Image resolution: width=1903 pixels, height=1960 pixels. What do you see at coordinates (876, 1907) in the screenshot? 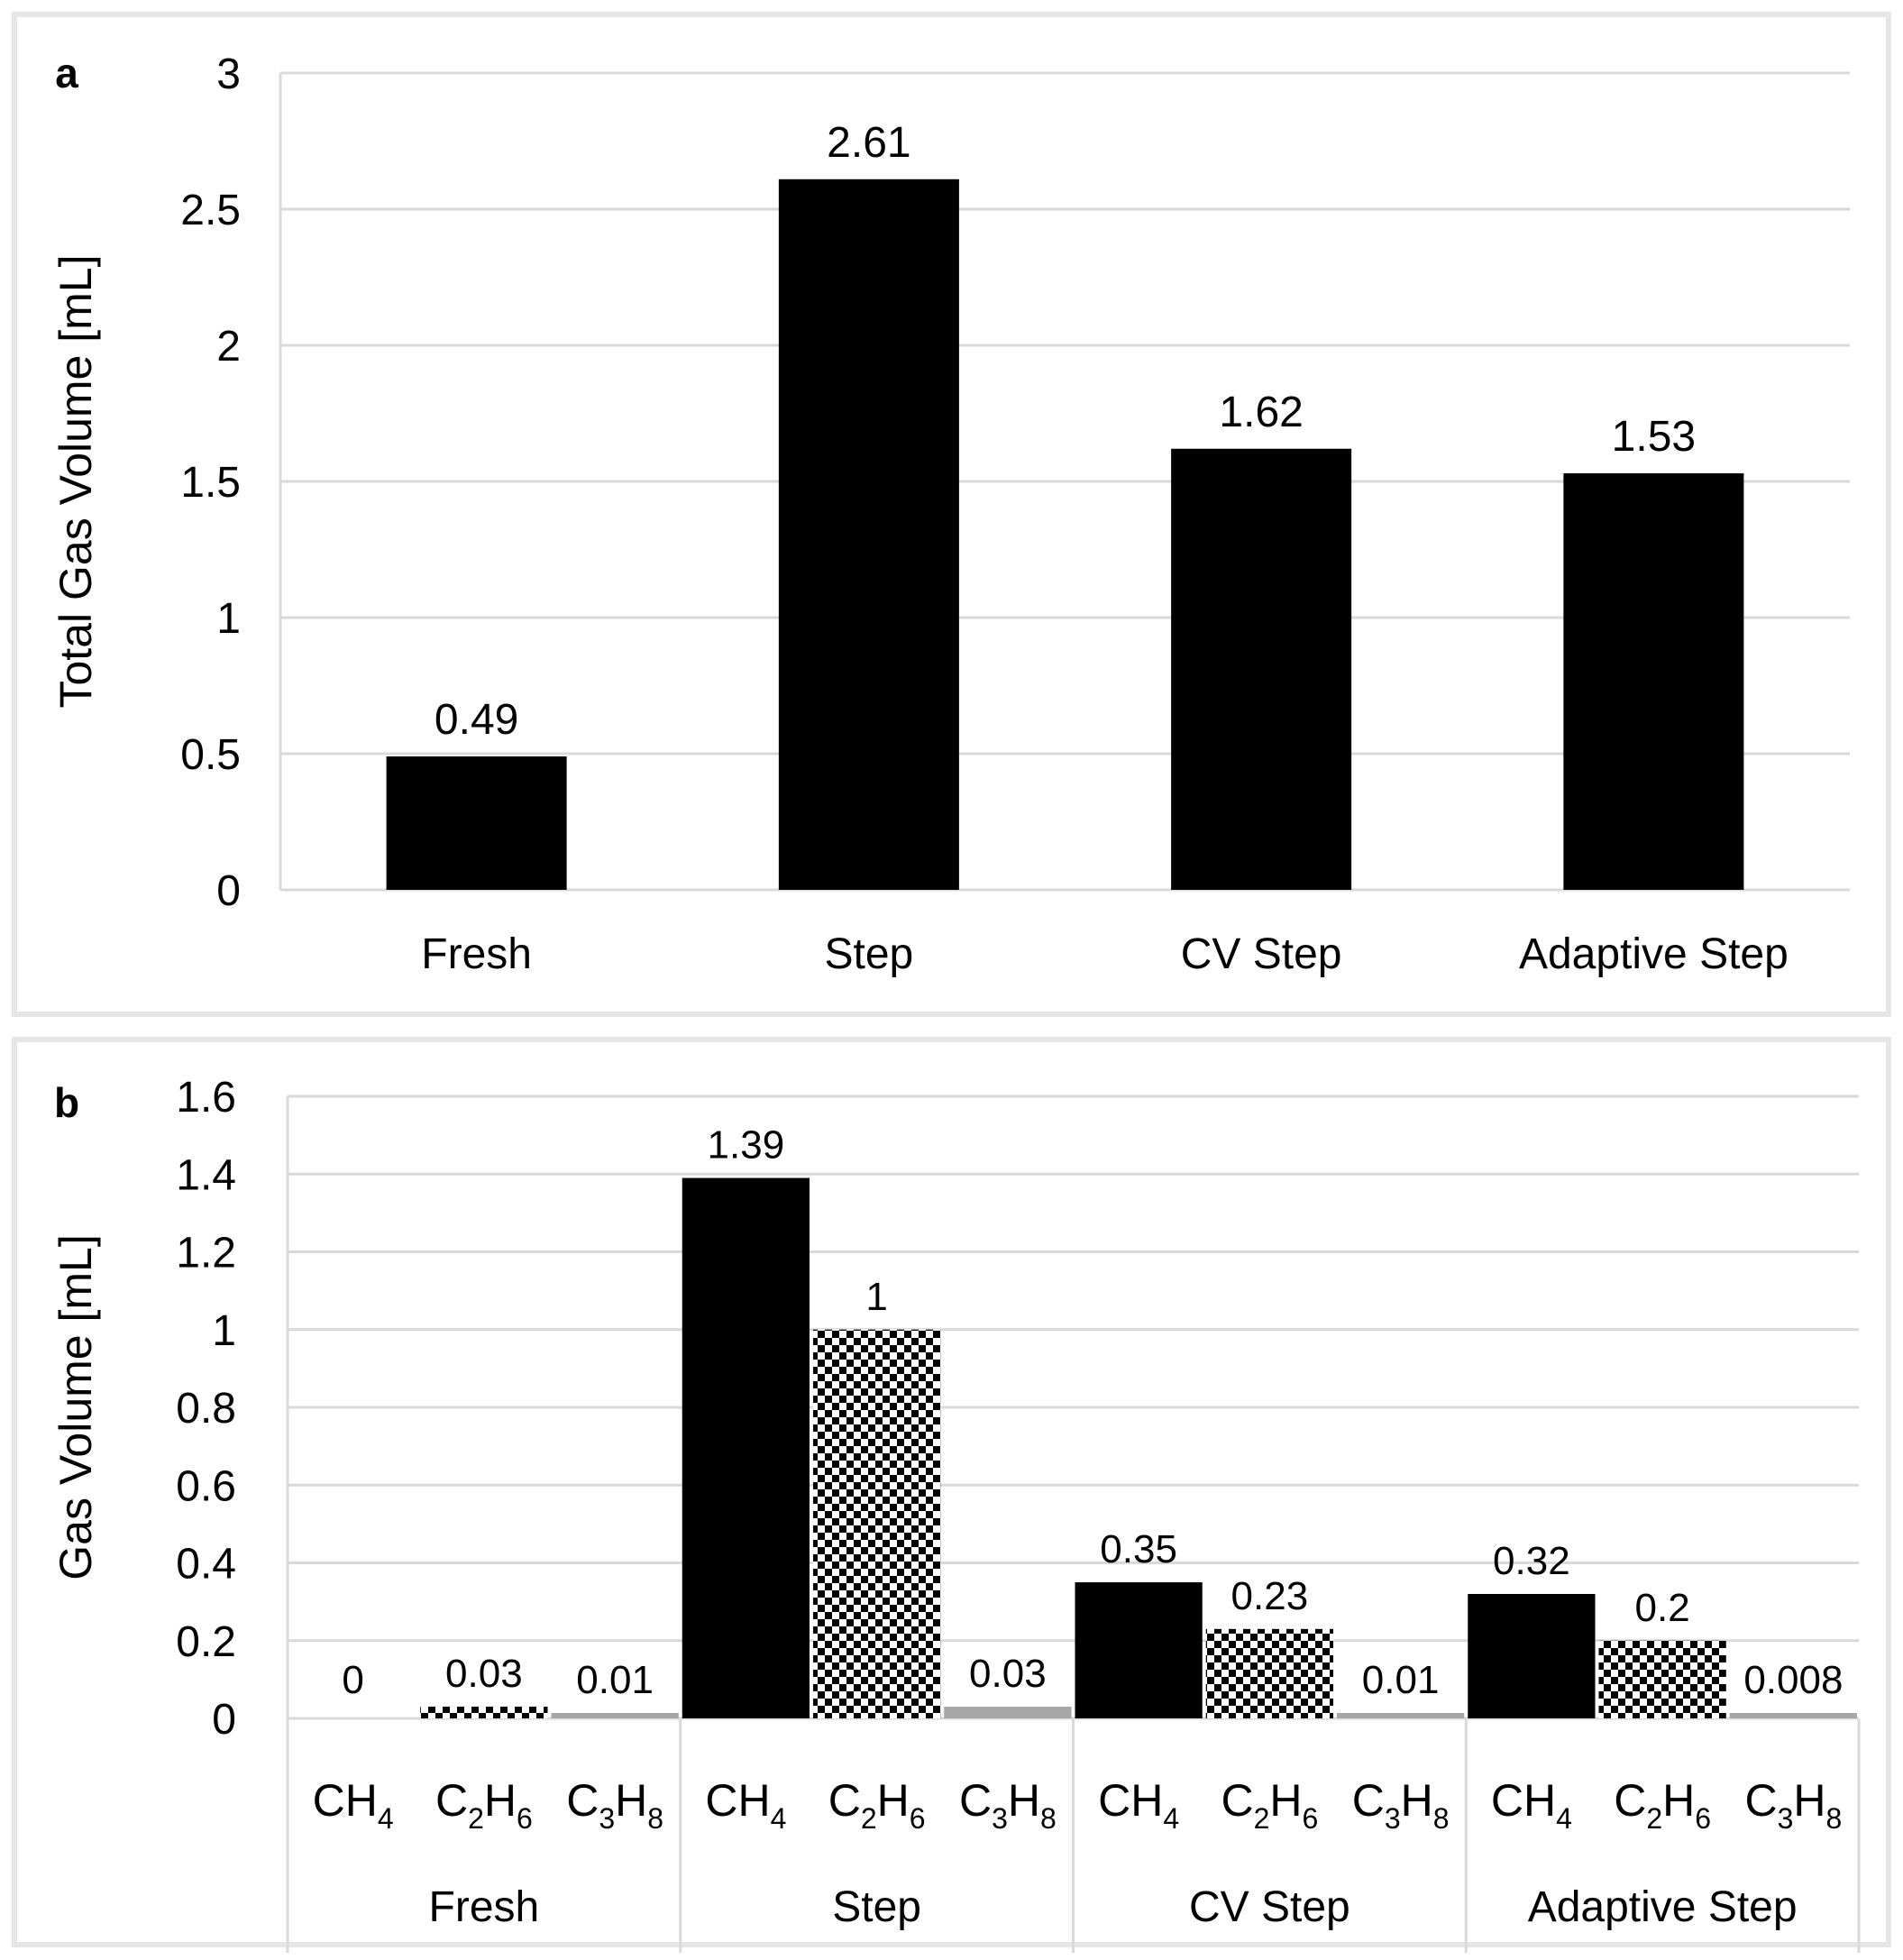
I see `group-label: Step` at bounding box center [876, 1907].